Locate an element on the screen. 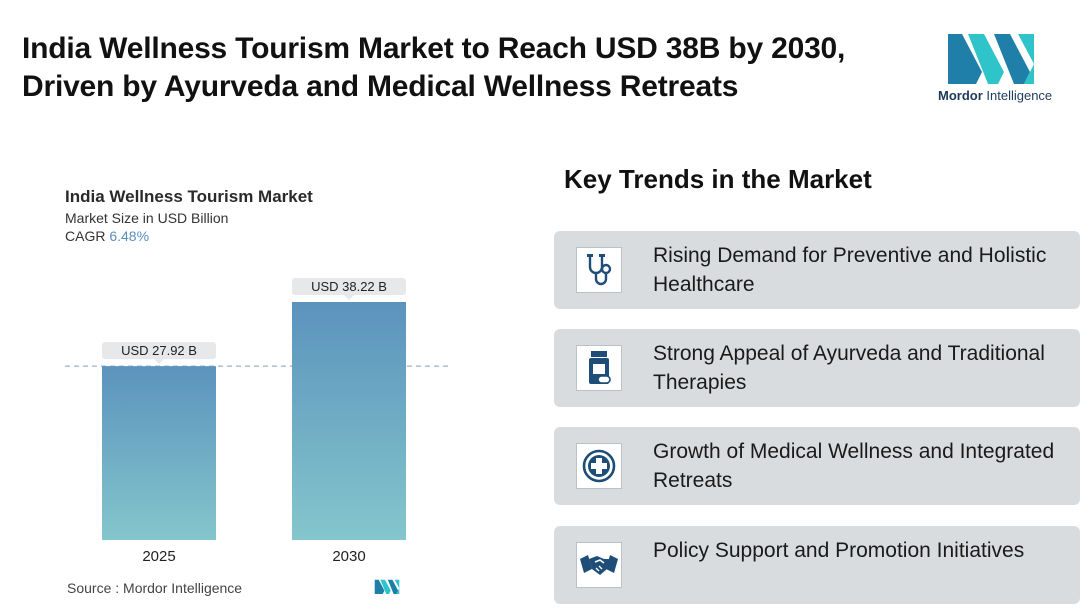  chart-title: India Wellness Tourism Market is located at coordinates (189, 196).